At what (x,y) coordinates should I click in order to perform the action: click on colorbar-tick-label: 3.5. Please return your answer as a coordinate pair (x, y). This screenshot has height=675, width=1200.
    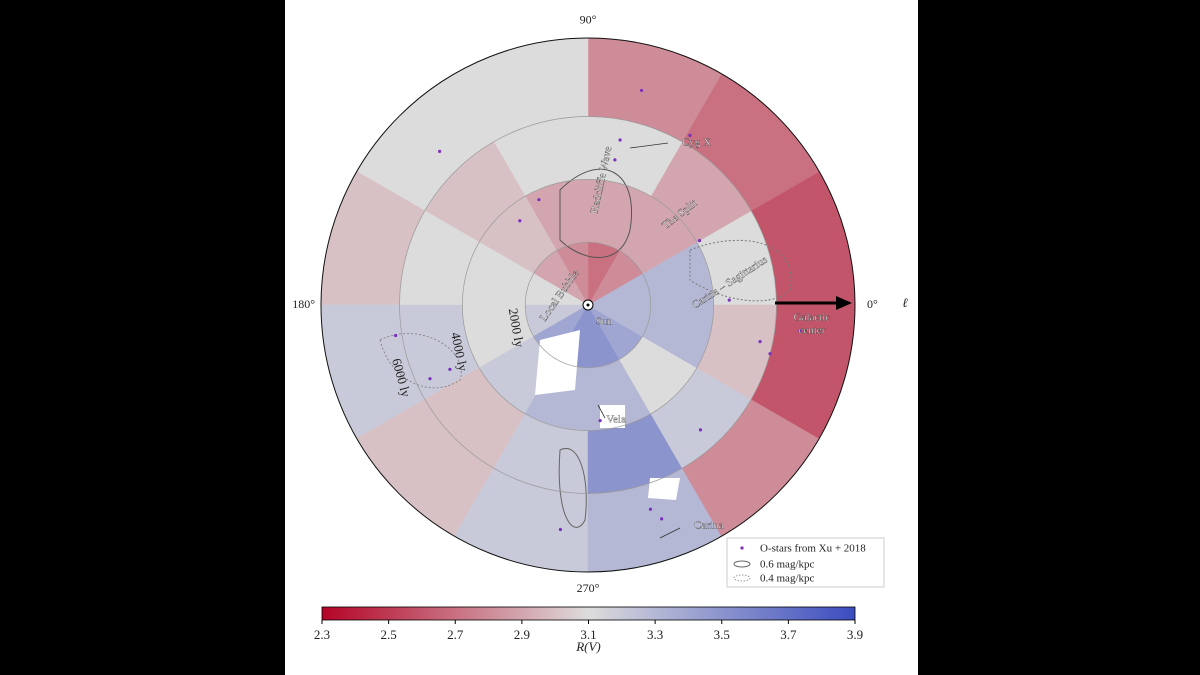
    Looking at the image, I should click on (722, 634).